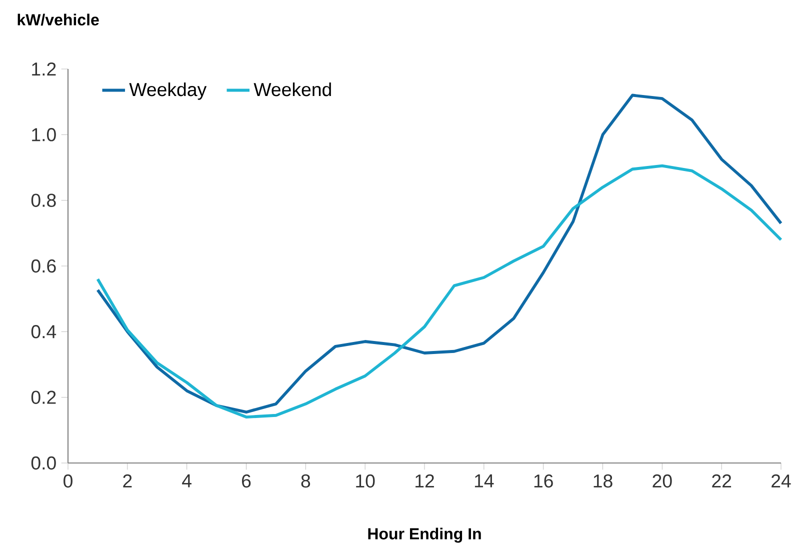 The height and width of the screenshot is (553, 798). Describe the element at coordinates (603, 481) in the screenshot. I see `x-tick-label: 18` at that location.